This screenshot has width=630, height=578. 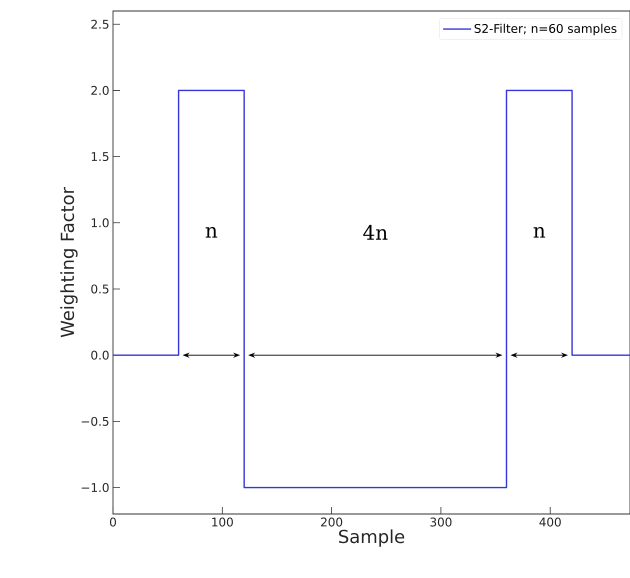 I want to click on y-tick-label: −0.5, so click(x=95, y=421).